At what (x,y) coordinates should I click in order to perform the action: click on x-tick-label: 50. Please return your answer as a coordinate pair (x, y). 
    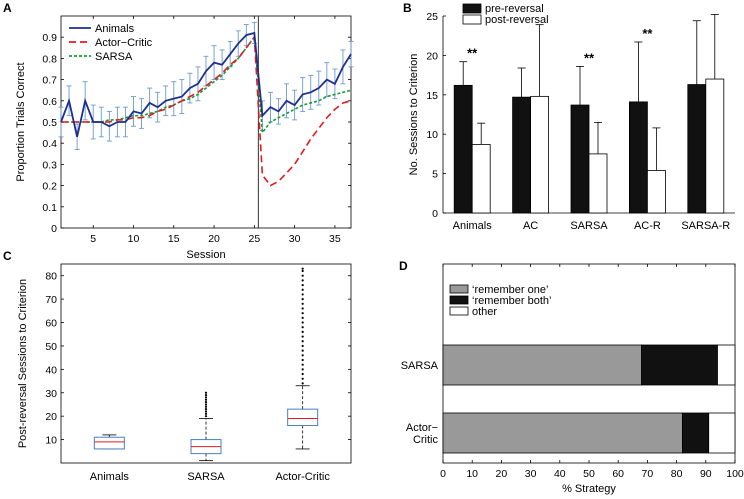
    Looking at the image, I should click on (589, 474).